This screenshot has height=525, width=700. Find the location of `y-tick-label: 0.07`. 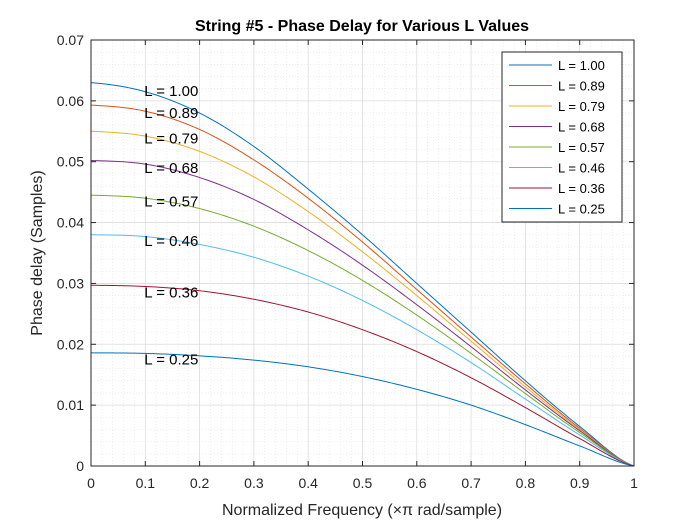

y-tick-label: 0.07 is located at coordinates (70, 40).